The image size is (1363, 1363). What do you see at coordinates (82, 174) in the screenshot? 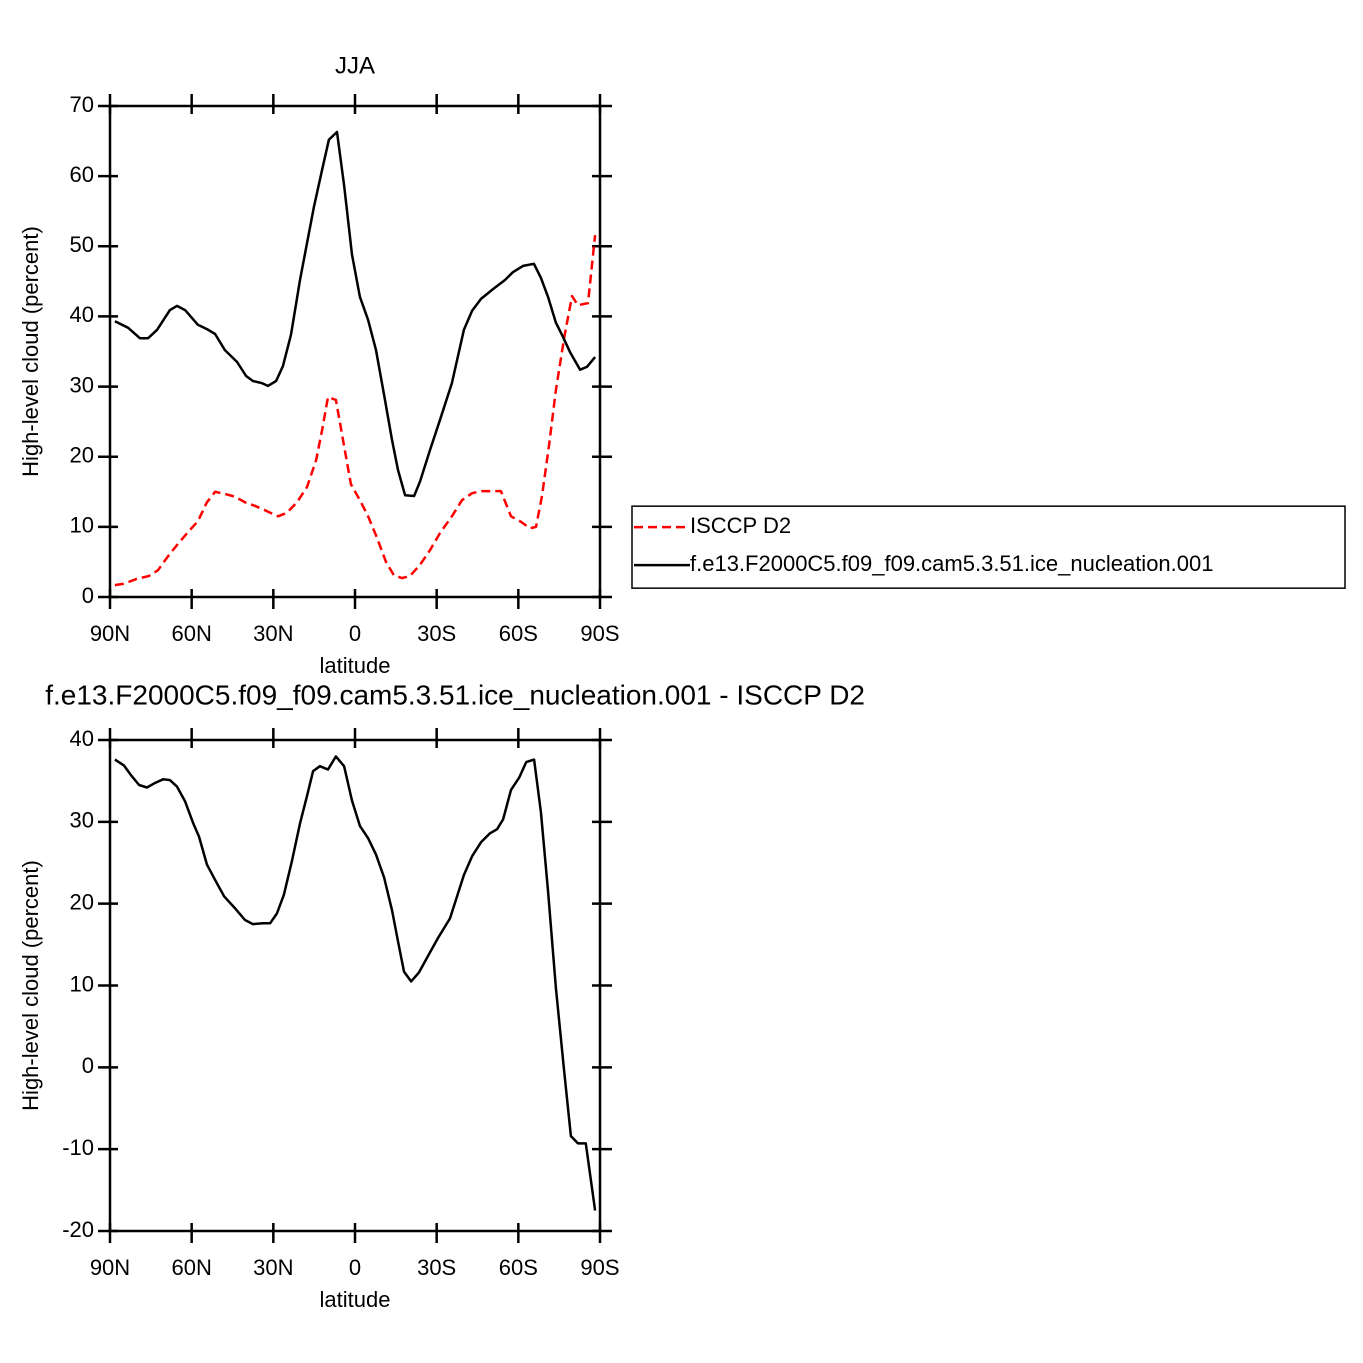
I see `y-tick-label: 60` at bounding box center [82, 174].